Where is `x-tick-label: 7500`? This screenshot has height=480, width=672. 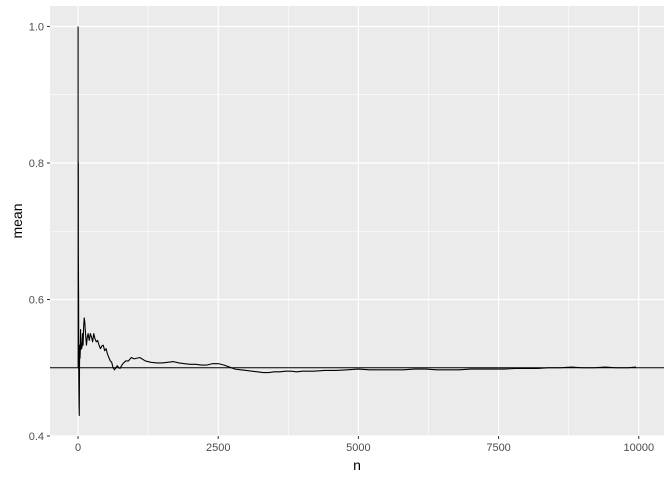
x-tick-label: 7500 is located at coordinates (498, 448).